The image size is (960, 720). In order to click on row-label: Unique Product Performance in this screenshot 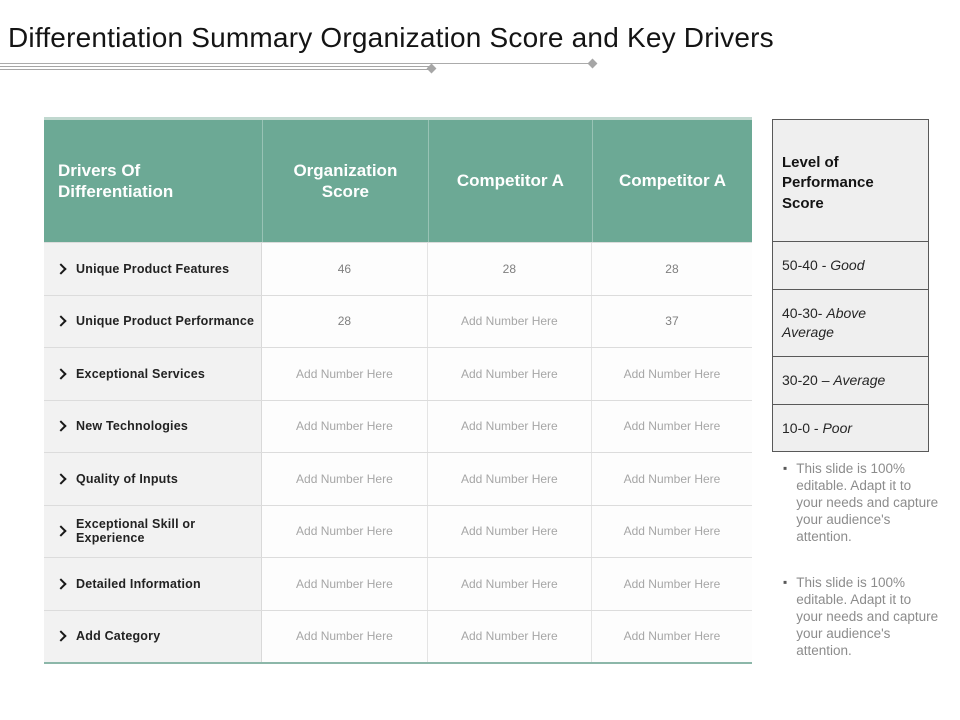, I will do `click(153, 321)`.